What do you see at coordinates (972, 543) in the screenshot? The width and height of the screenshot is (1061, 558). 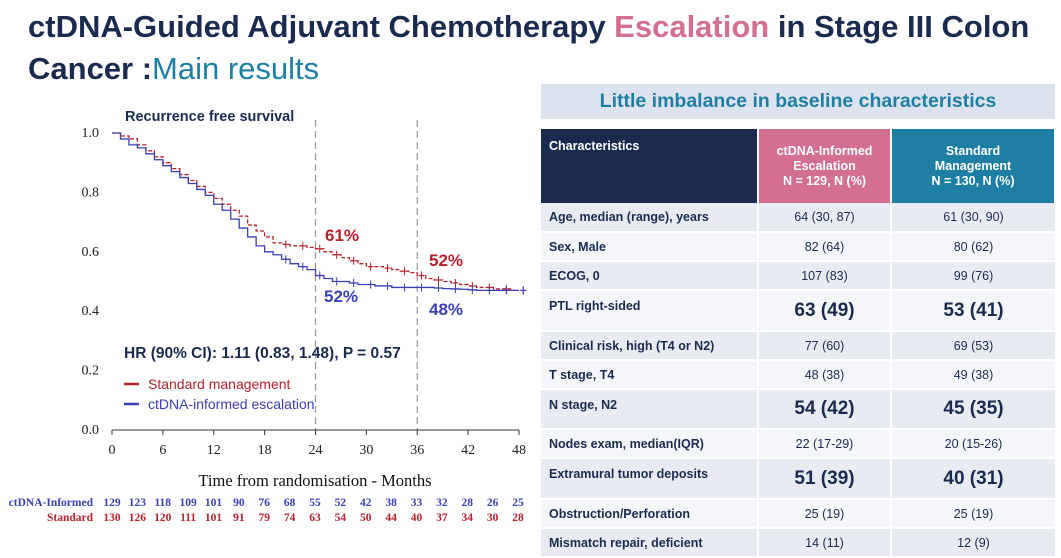 I see `cell-standard: 12 (9)` at bounding box center [972, 543].